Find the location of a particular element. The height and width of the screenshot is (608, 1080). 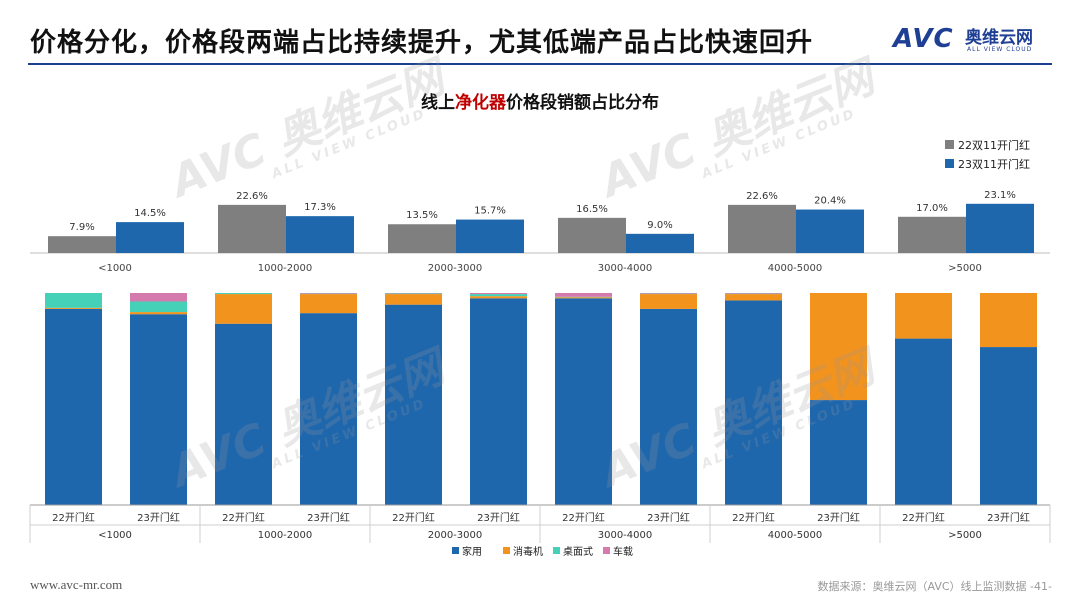

top-bar-data-label: 17.3% is located at coordinates (320, 207).